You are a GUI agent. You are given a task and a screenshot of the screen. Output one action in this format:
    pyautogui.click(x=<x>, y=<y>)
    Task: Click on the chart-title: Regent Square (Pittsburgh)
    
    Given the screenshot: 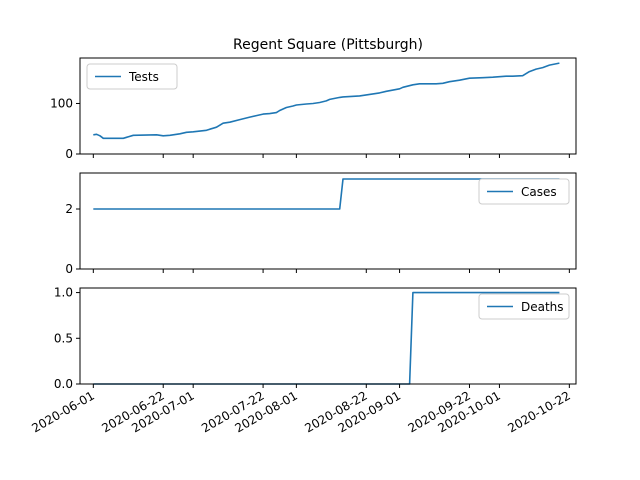 What is the action you would take?
    pyautogui.click(x=328, y=45)
    